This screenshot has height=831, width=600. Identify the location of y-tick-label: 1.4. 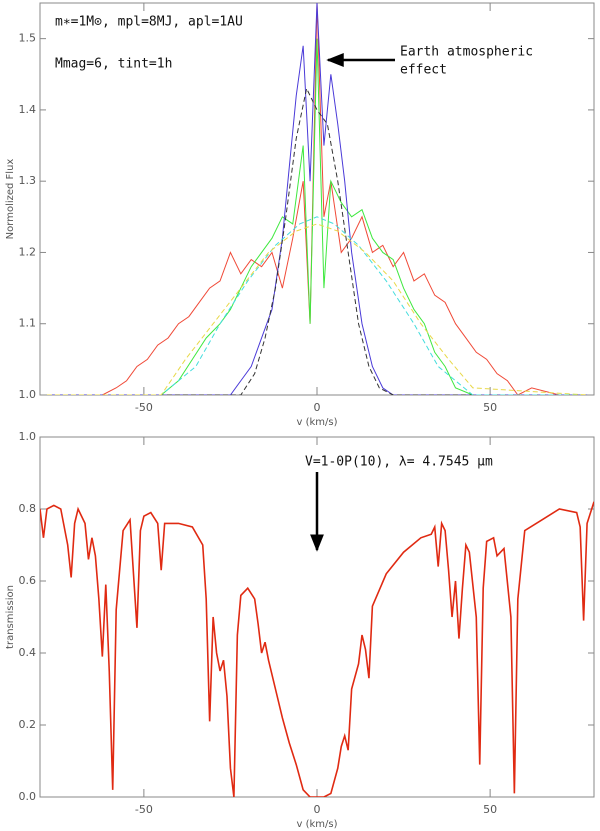
(28, 109).